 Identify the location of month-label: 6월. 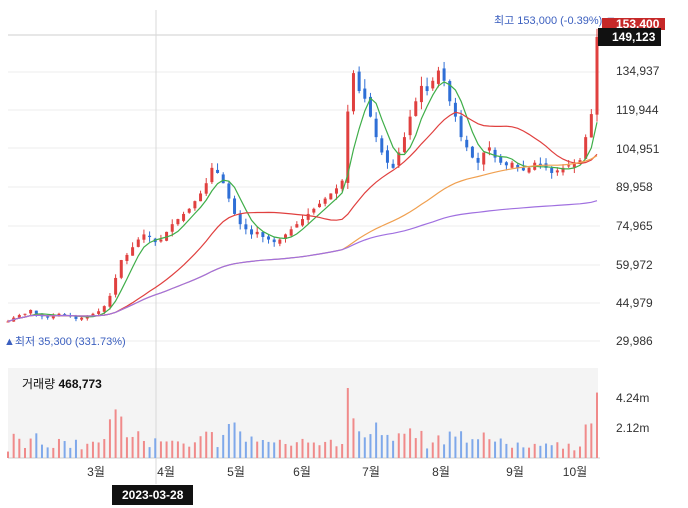
(302, 472).